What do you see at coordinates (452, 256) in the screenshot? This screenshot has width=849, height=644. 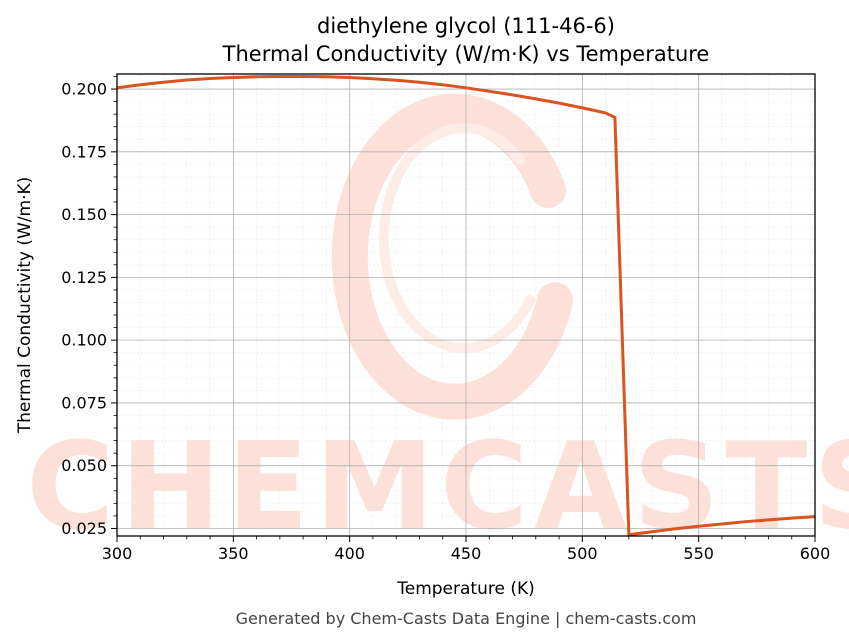 I see `watermark-logo` at bounding box center [452, 256].